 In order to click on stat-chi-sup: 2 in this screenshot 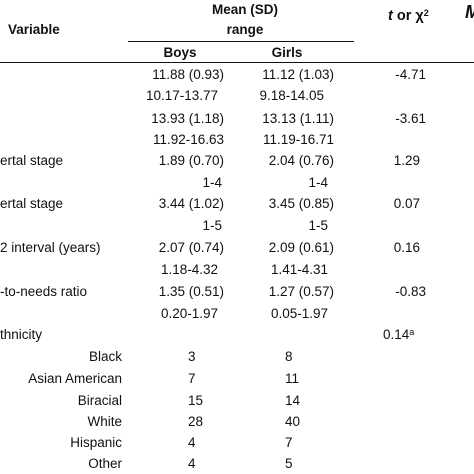, I will do `click(426, 13)`.